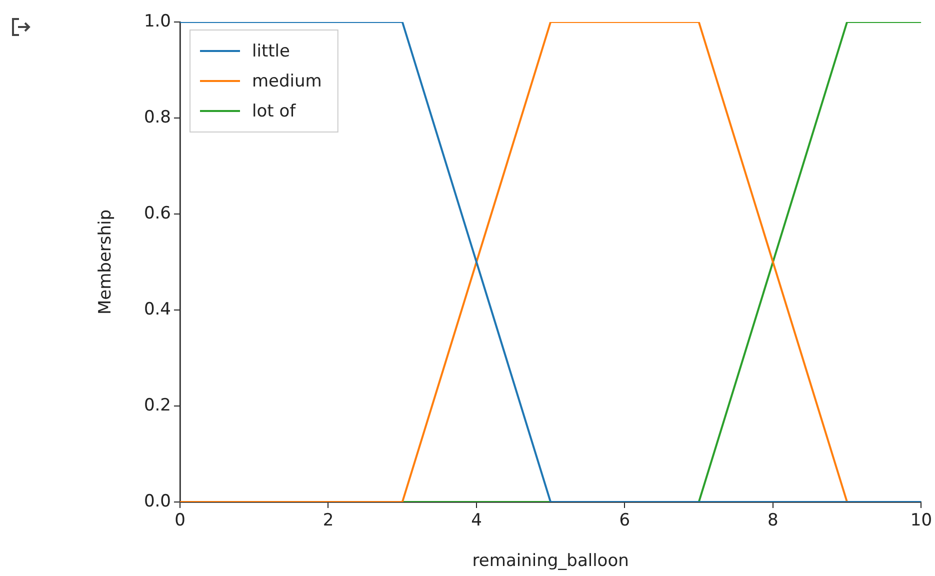 The height and width of the screenshot is (576, 935). What do you see at coordinates (106, 262) in the screenshot?
I see `y-axis-title: Membership` at bounding box center [106, 262].